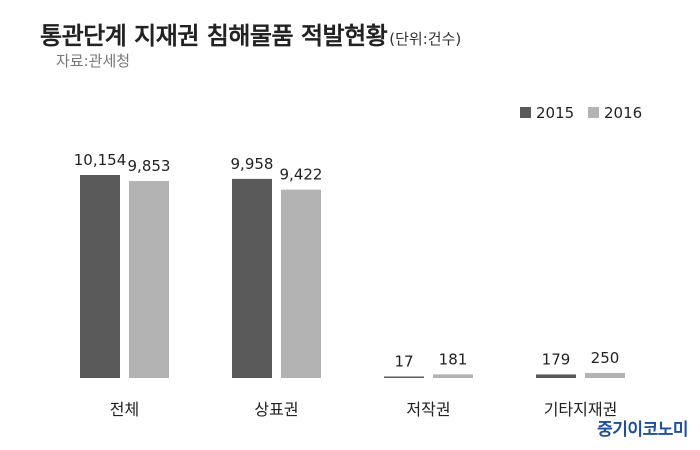 This screenshot has width=700, height=450. Describe the element at coordinates (149, 166) in the screenshot. I see `data-label-2016-0: 9,853` at that location.